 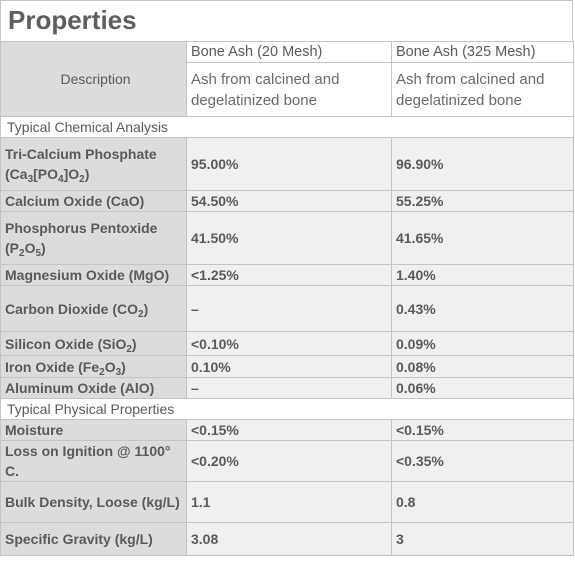 I want to click on label-text: Calcium Oxide (CaO), so click(x=75, y=201).